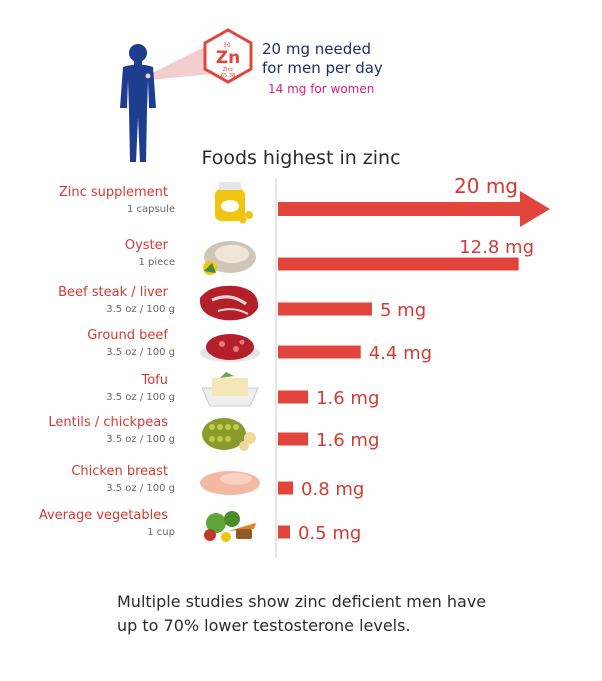  What do you see at coordinates (230, 389) in the screenshot?
I see `tofu-icon` at bounding box center [230, 389].